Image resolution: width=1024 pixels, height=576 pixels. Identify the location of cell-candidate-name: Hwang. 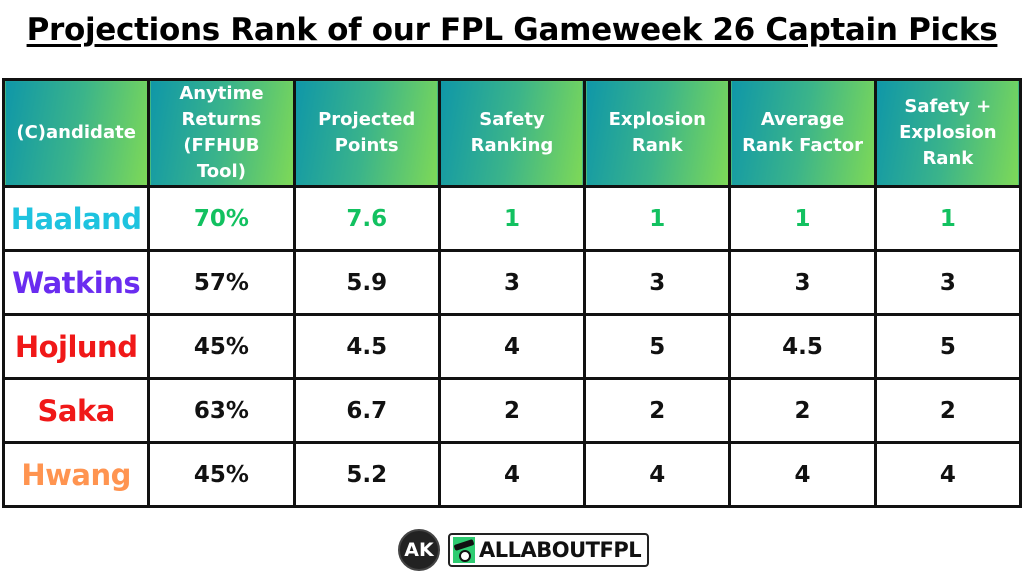
(76, 474).